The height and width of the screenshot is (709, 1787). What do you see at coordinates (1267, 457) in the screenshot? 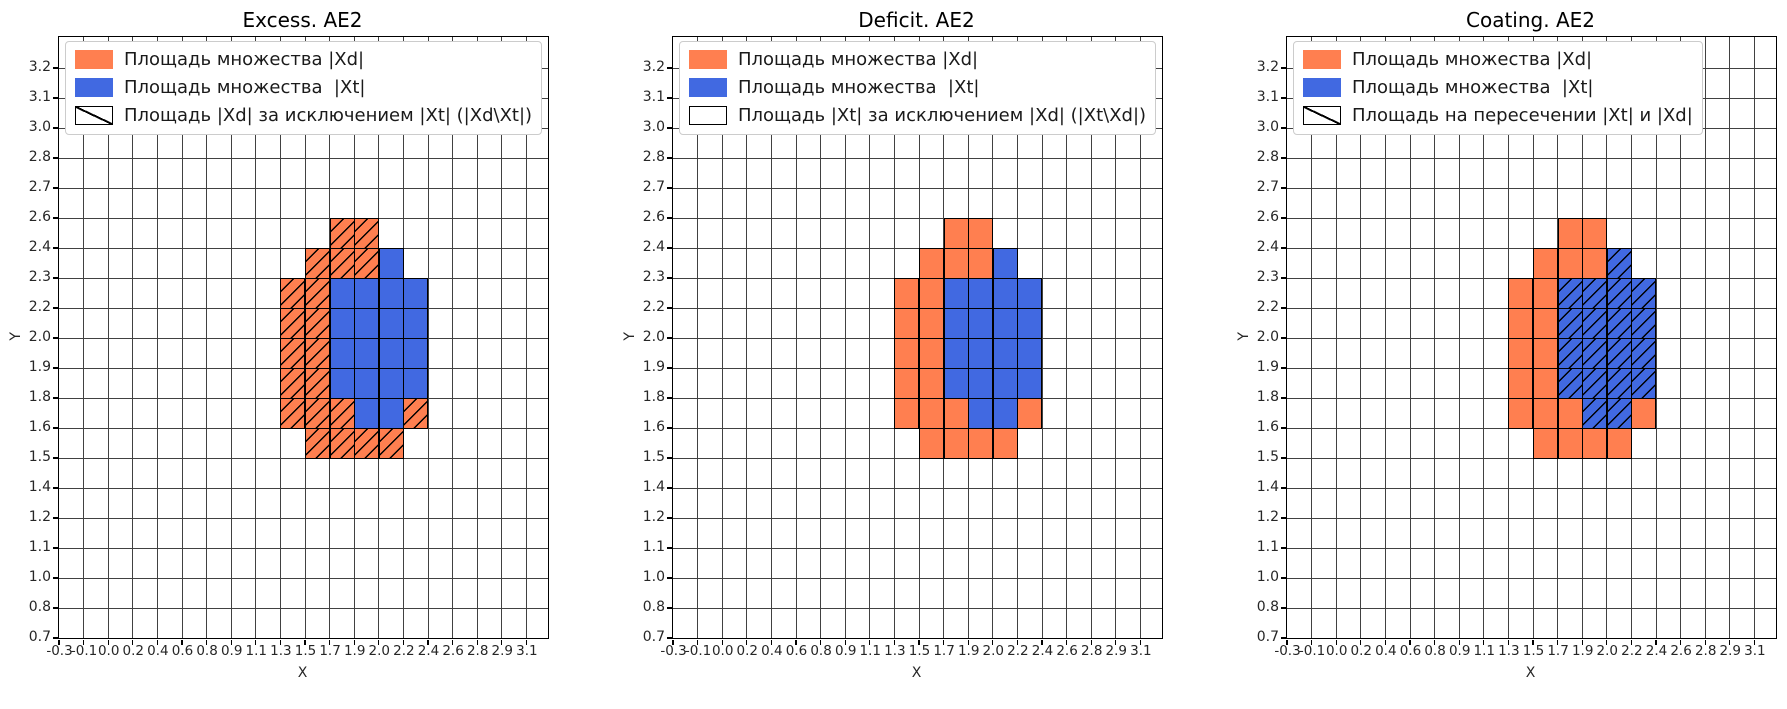
I see `y-tick-label: 1.5` at bounding box center [1267, 457].